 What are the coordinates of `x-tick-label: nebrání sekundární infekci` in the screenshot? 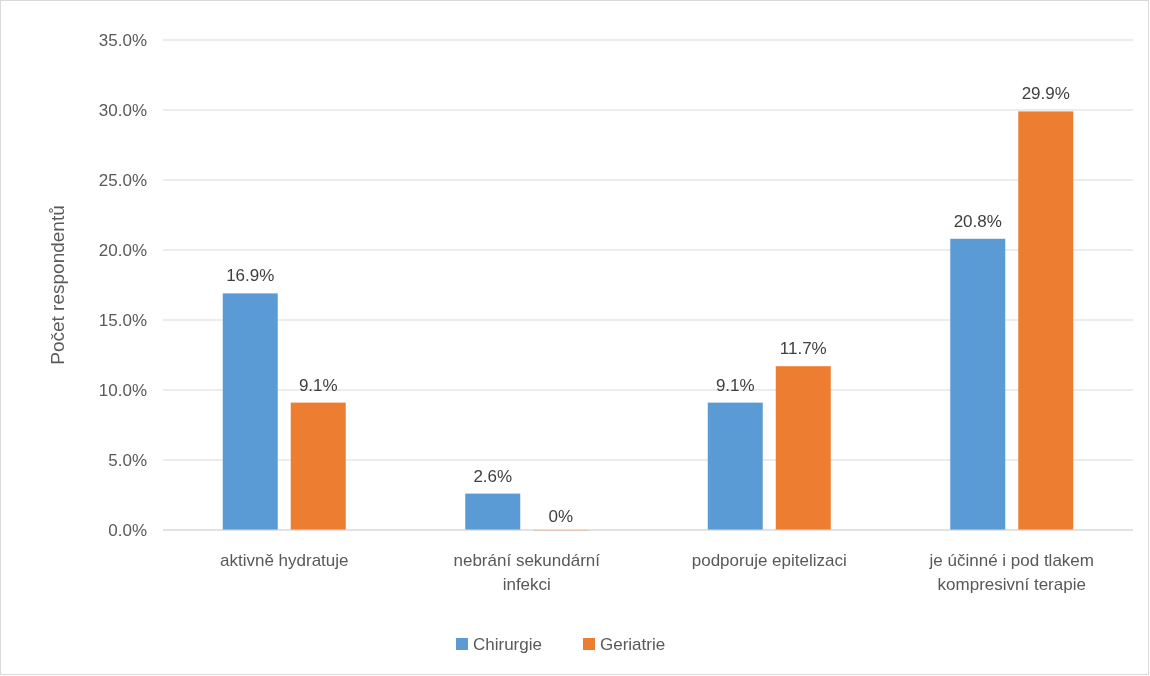 It's located at (527, 572).